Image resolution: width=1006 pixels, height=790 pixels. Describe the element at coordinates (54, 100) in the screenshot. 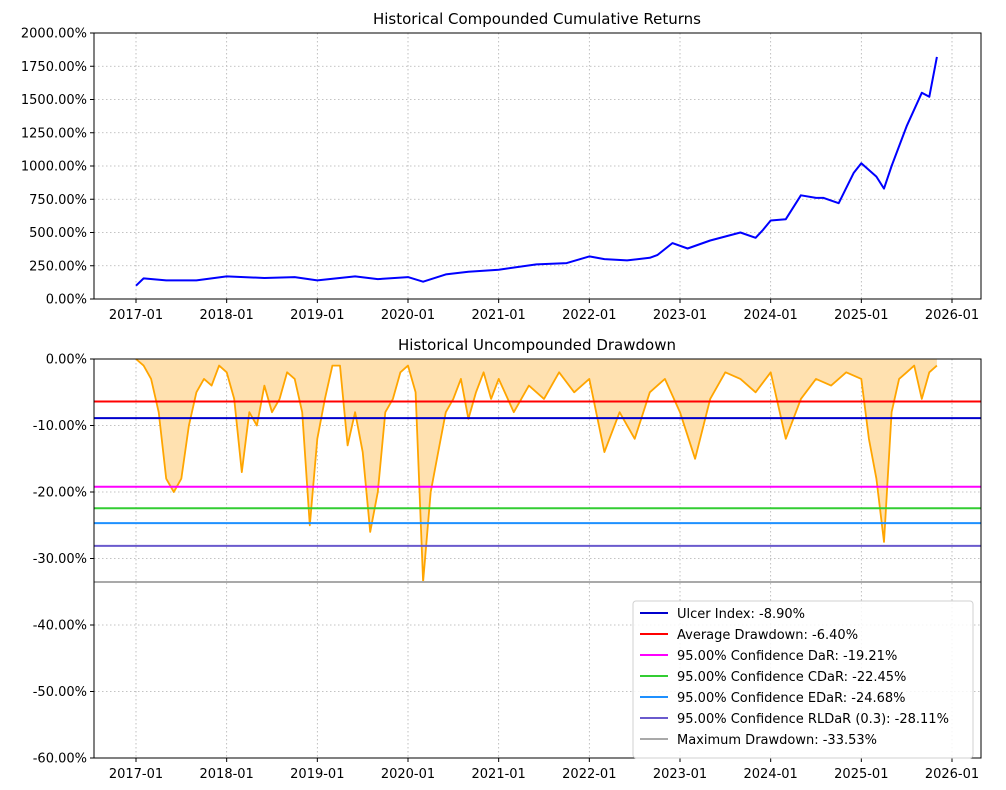

I see `y-tick-label: 1500.00%` at that location.